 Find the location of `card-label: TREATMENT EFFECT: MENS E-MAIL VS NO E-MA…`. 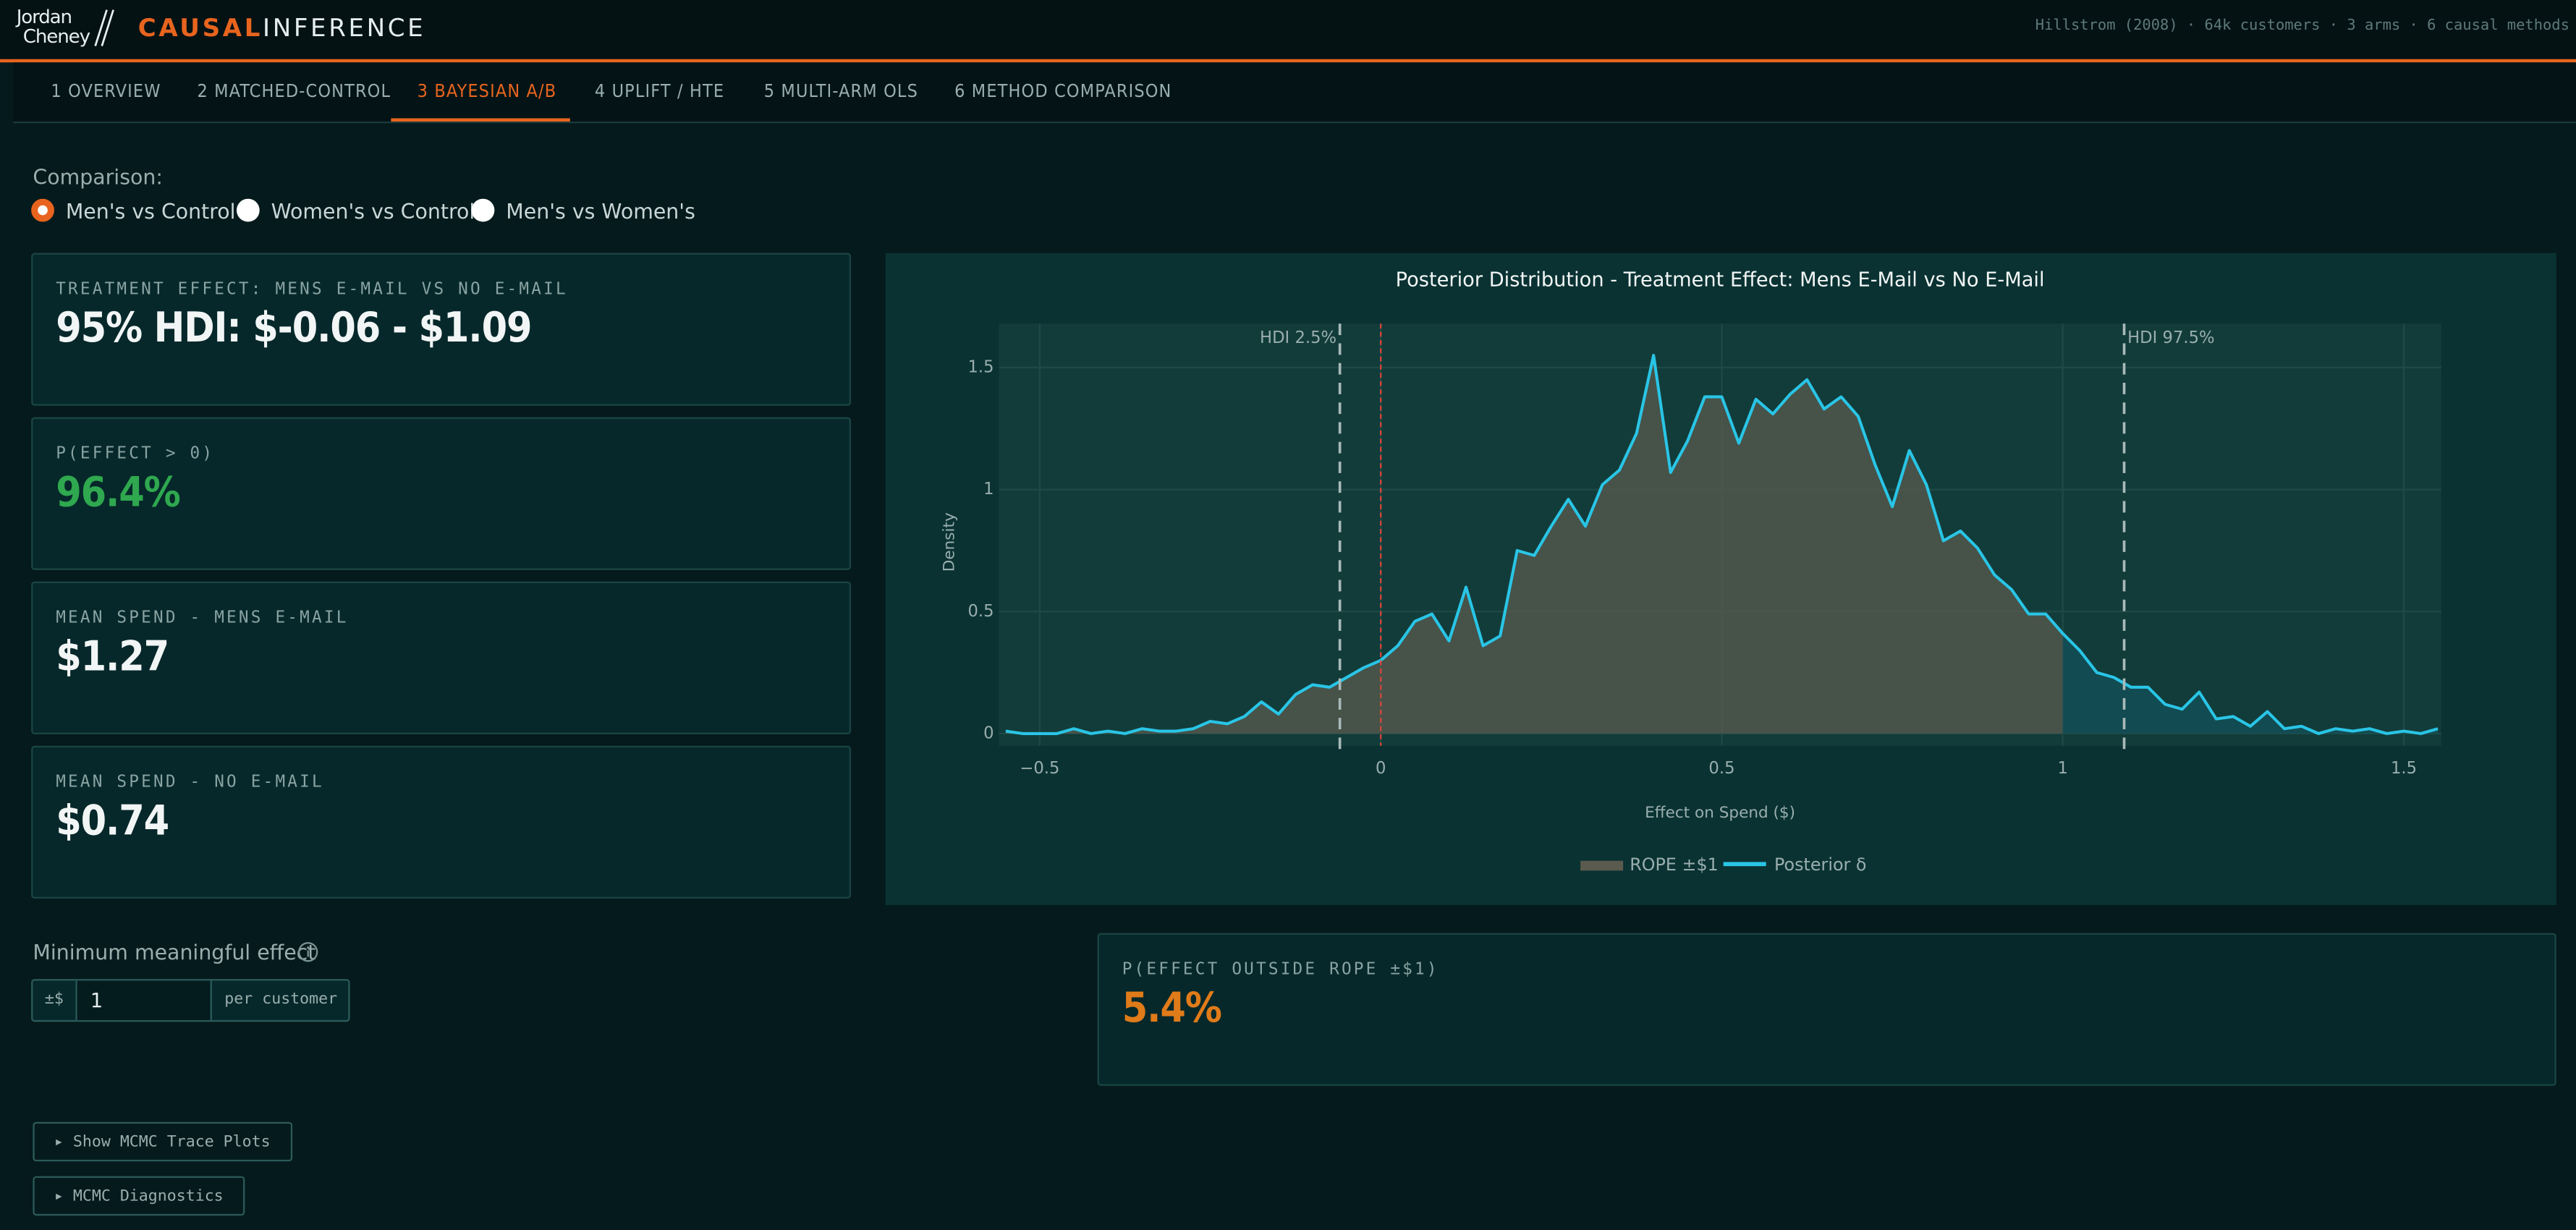

card-label: TREATMENT EFFECT: MENS E-MAIL VS NO E-MA… is located at coordinates (312, 290).